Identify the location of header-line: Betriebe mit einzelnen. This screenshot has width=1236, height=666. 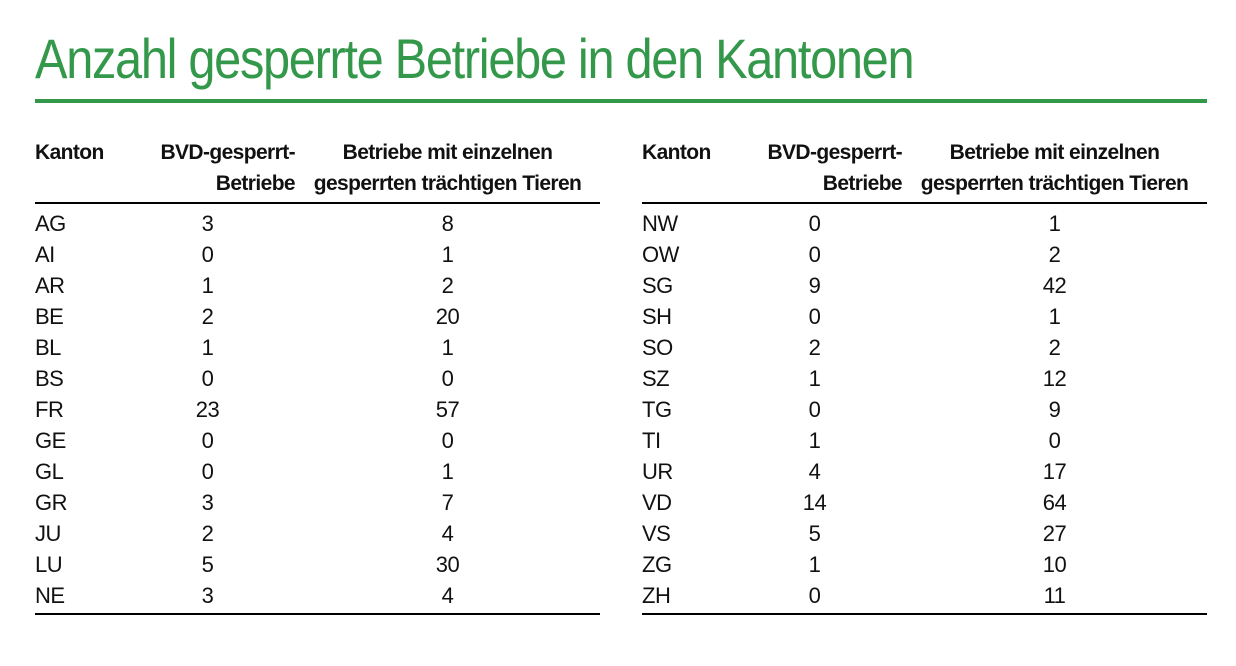
(1054, 152).